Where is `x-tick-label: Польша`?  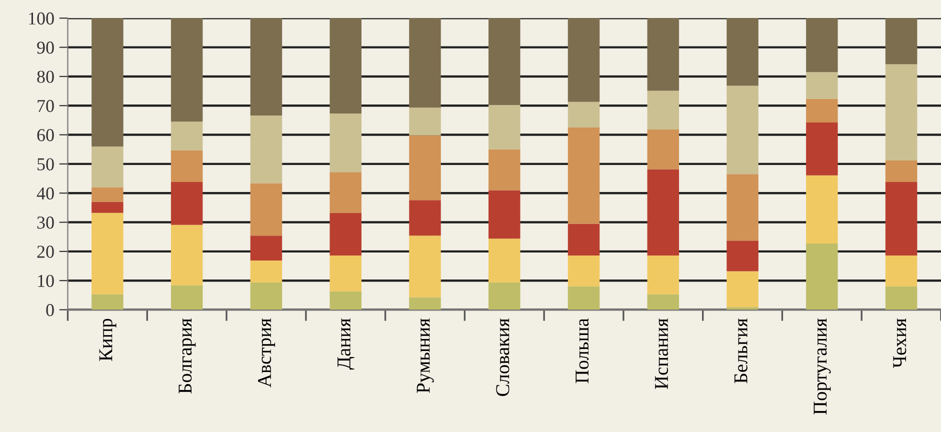
x-tick-label: Польша is located at coordinates (582, 351).